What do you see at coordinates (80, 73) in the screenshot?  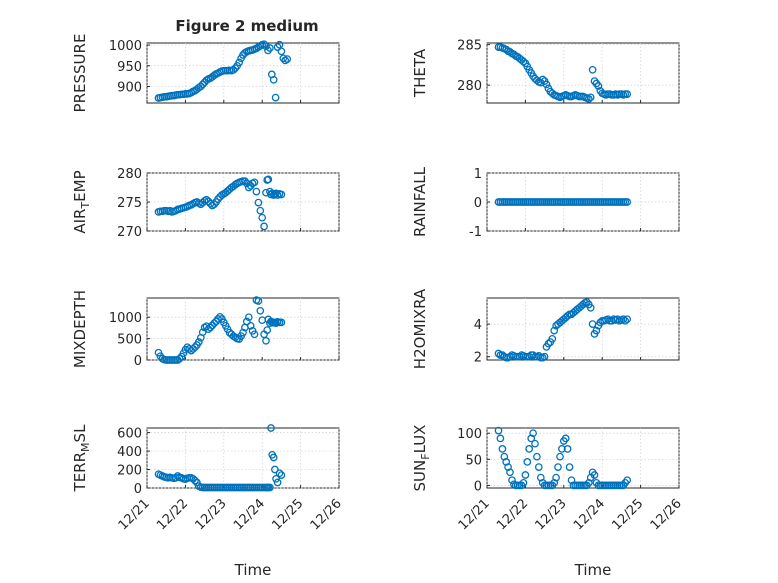 I see `y-axis-label: PRESSURE` at bounding box center [80, 73].